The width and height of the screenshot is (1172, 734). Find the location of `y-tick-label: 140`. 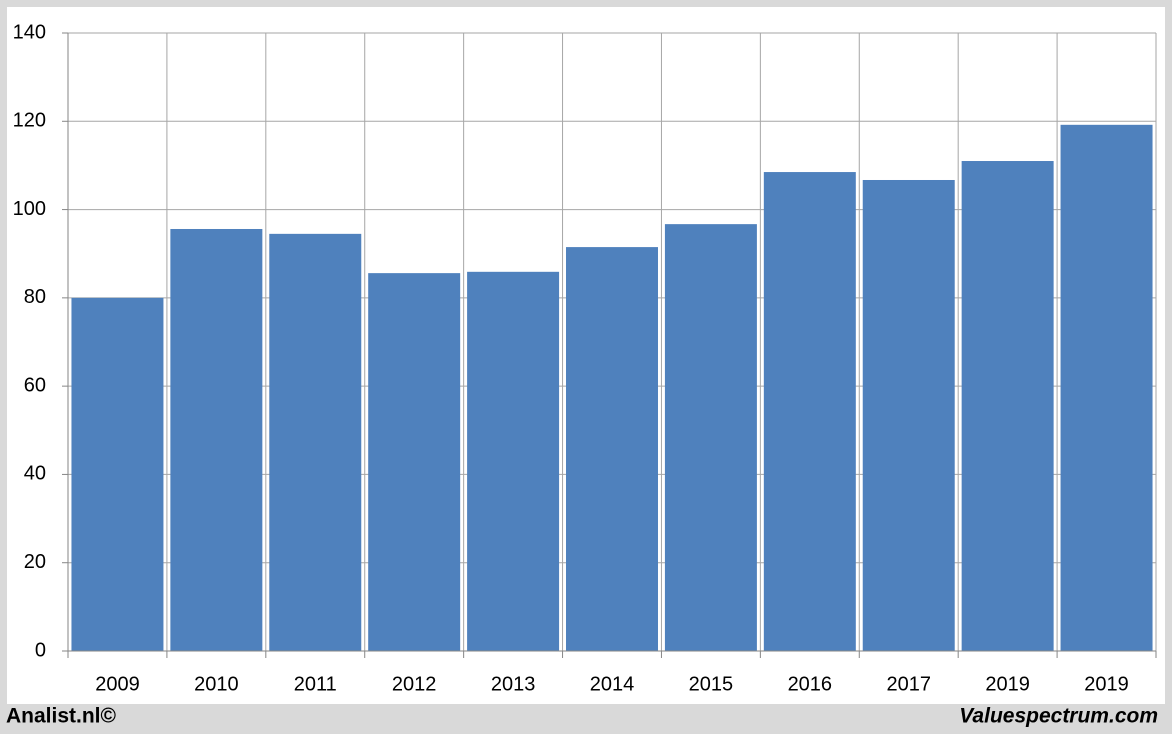

y-tick-label: 140 is located at coordinates (29, 32).